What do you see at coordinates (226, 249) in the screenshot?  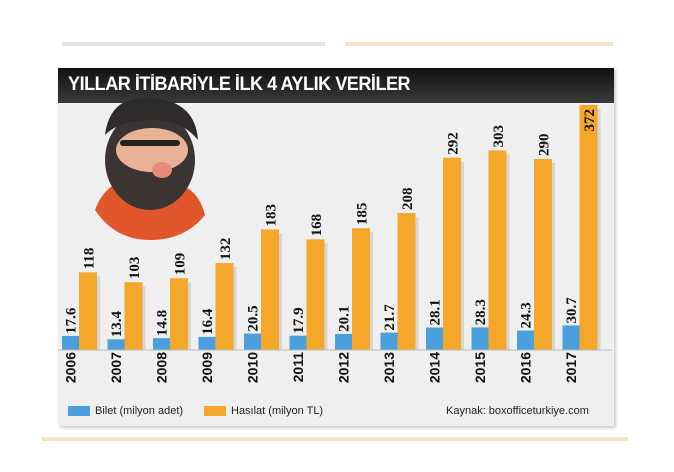 I see `label-hasilat-2009: 132` at bounding box center [226, 249].